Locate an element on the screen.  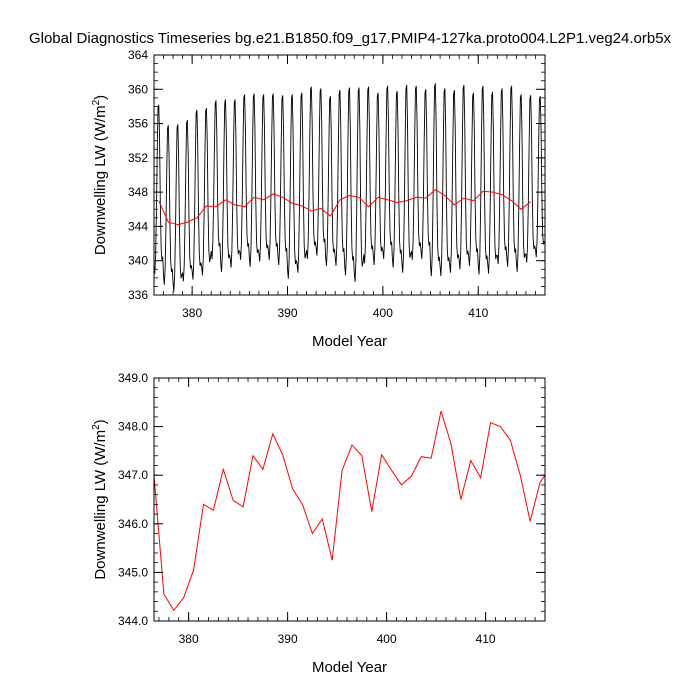
y-tick-label: 352 is located at coordinates (138, 158).